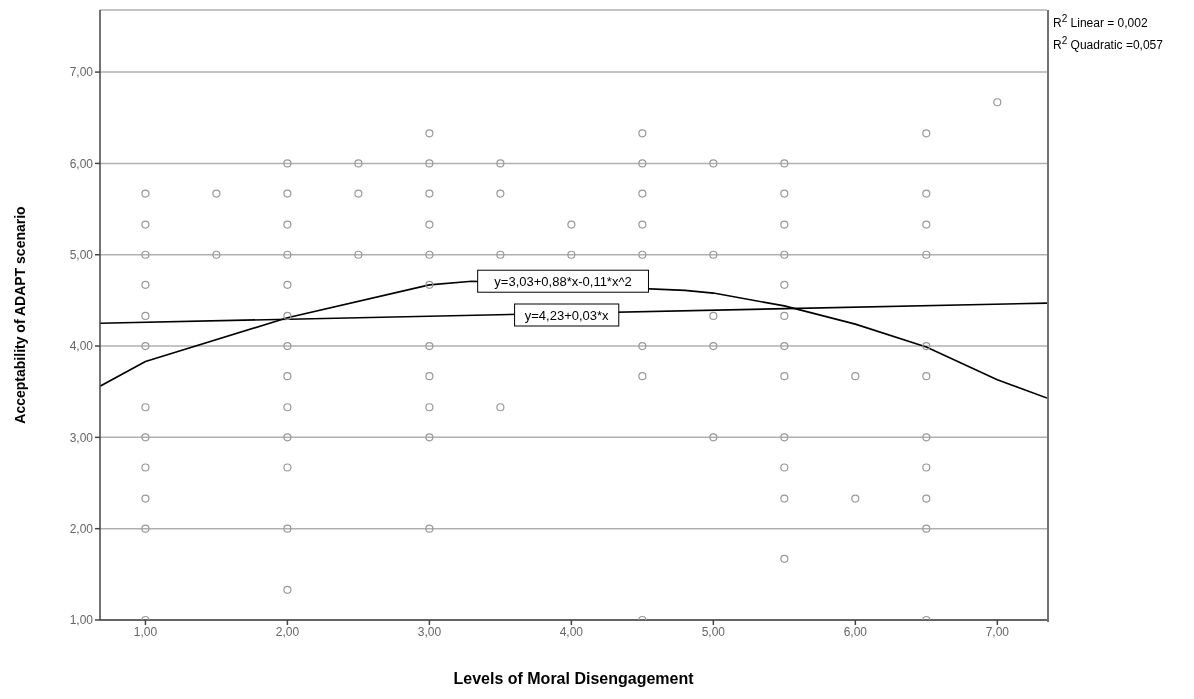 Image resolution: width=1194 pixels, height=699 pixels. I want to click on y-tick-label: 2,00, so click(81, 528).